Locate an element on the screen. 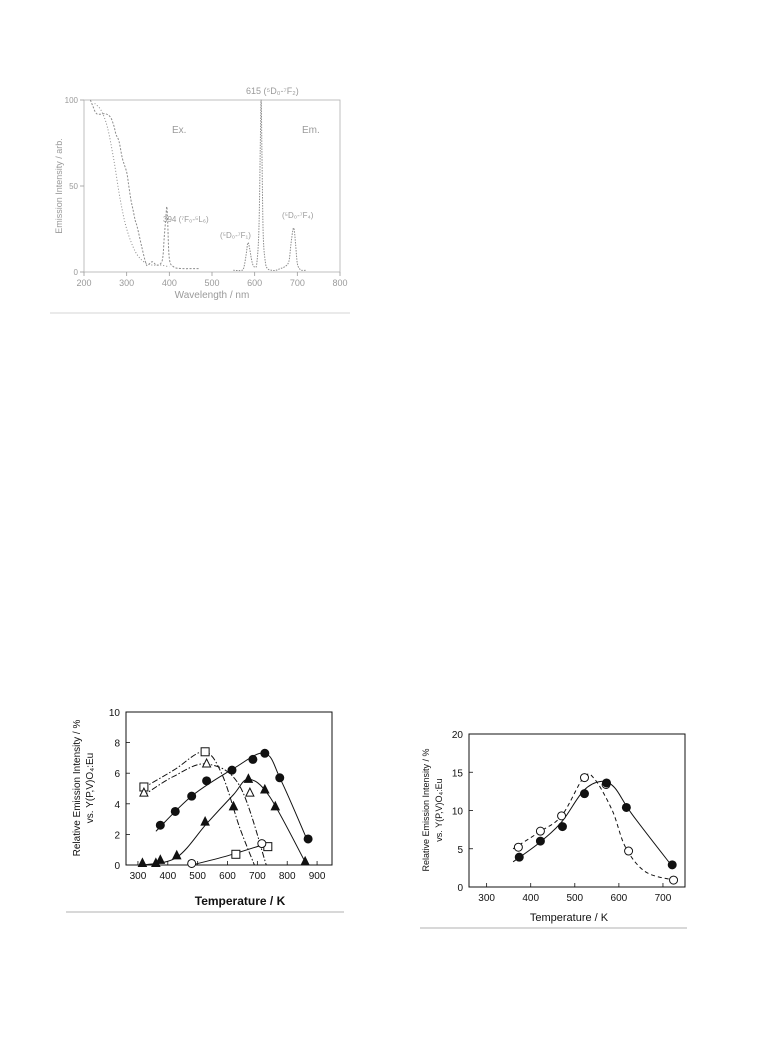 This screenshot has height=1056, width=773. right-y-tick-label: 5 is located at coordinates (460, 850).